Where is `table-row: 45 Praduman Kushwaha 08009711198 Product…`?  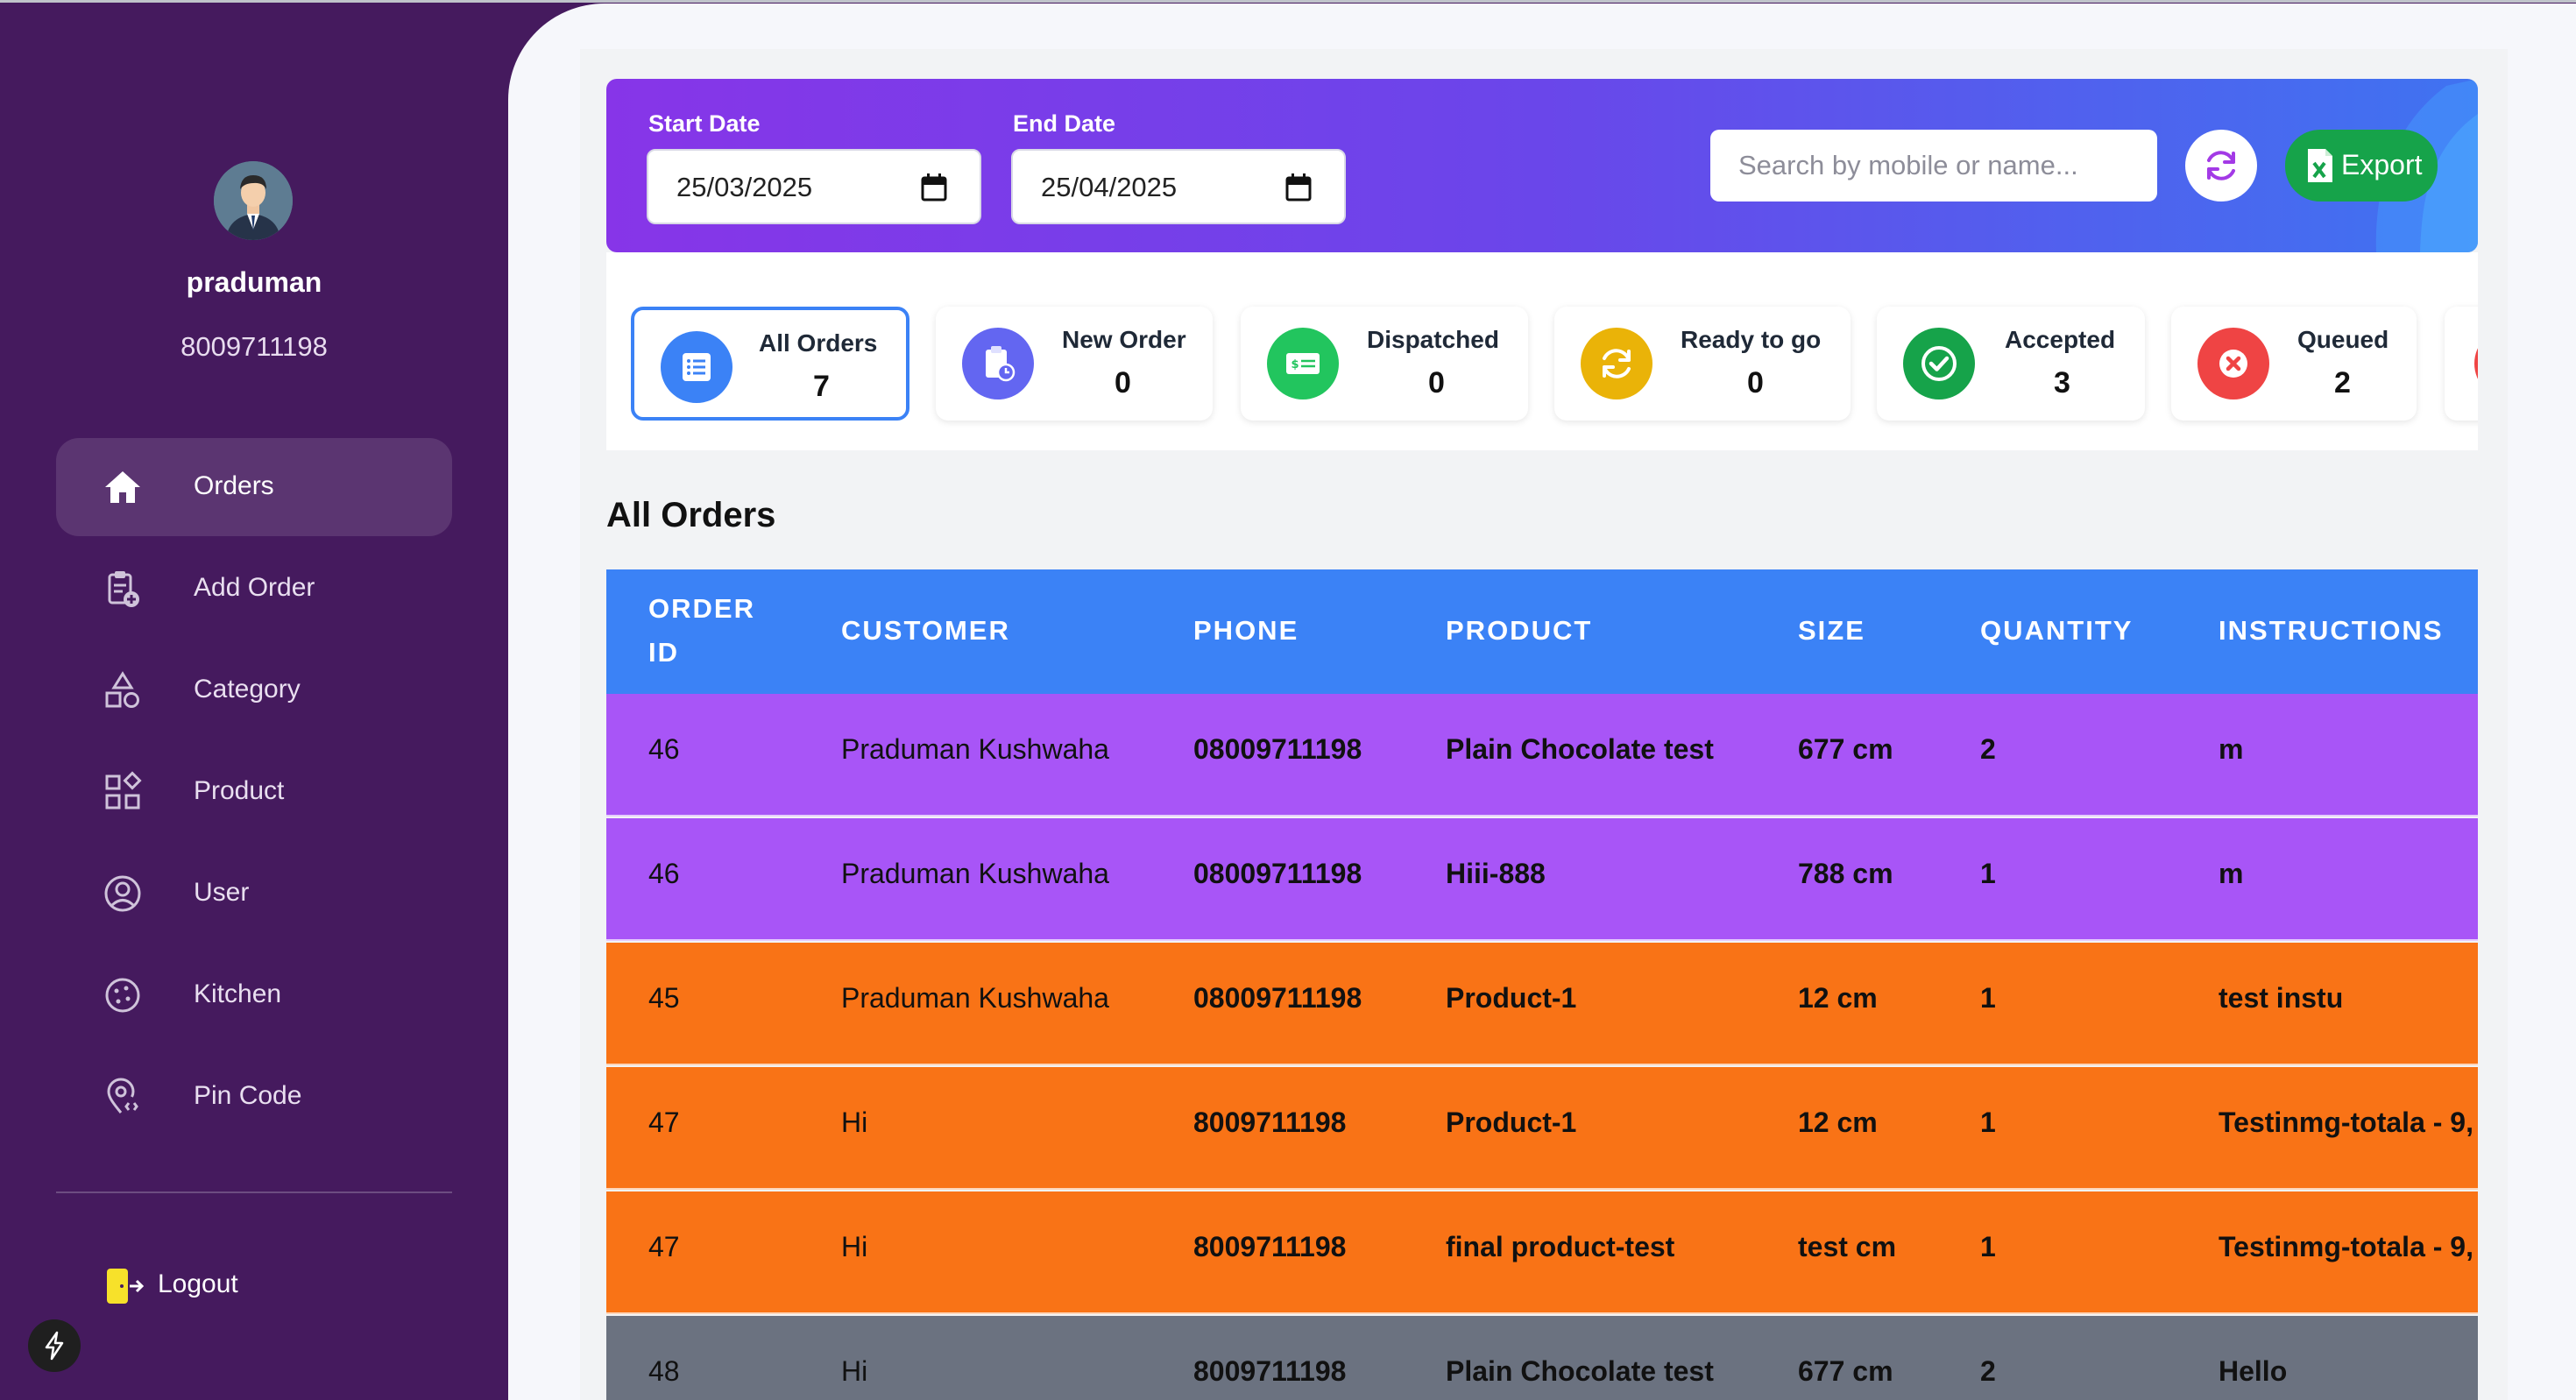
table-row: 45 Praduman Kushwaha 08009711198 Product… is located at coordinates (1542, 1004).